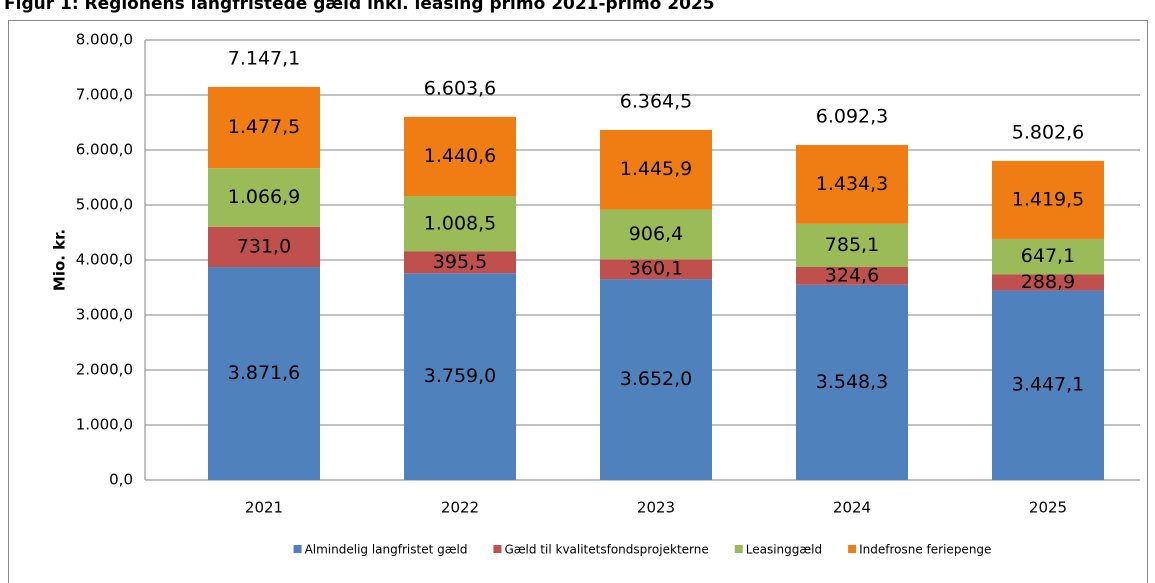 This screenshot has height=583, width=1155. Describe the element at coordinates (104, 150) in the screenshot. I see `y-tick-label: 6.000,0` at that location.